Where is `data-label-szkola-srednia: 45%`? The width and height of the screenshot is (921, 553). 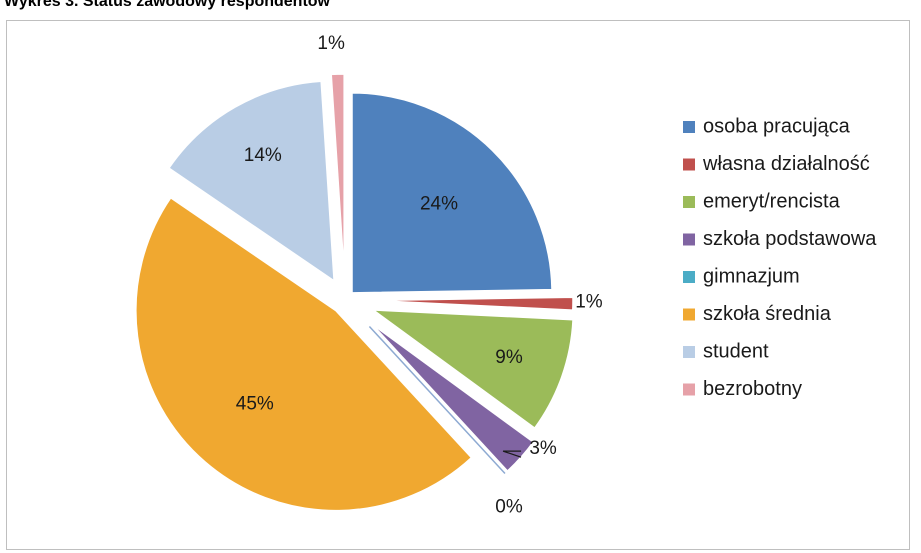
data-label-szkola-srednia: 45% is located at coordinates (255, 403).